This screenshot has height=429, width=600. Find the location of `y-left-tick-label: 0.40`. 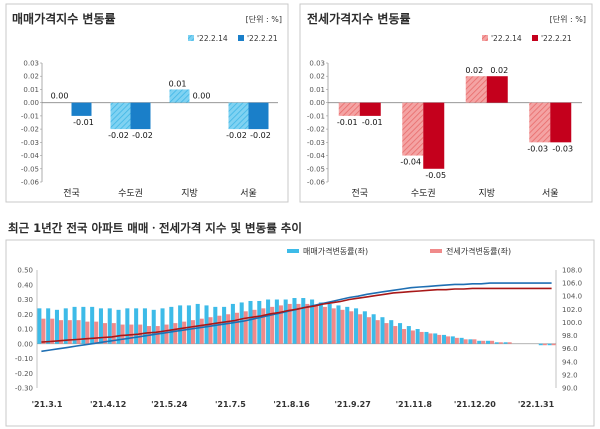

y-left-tick-label: 0.40 is located at coordinates (25, 285).